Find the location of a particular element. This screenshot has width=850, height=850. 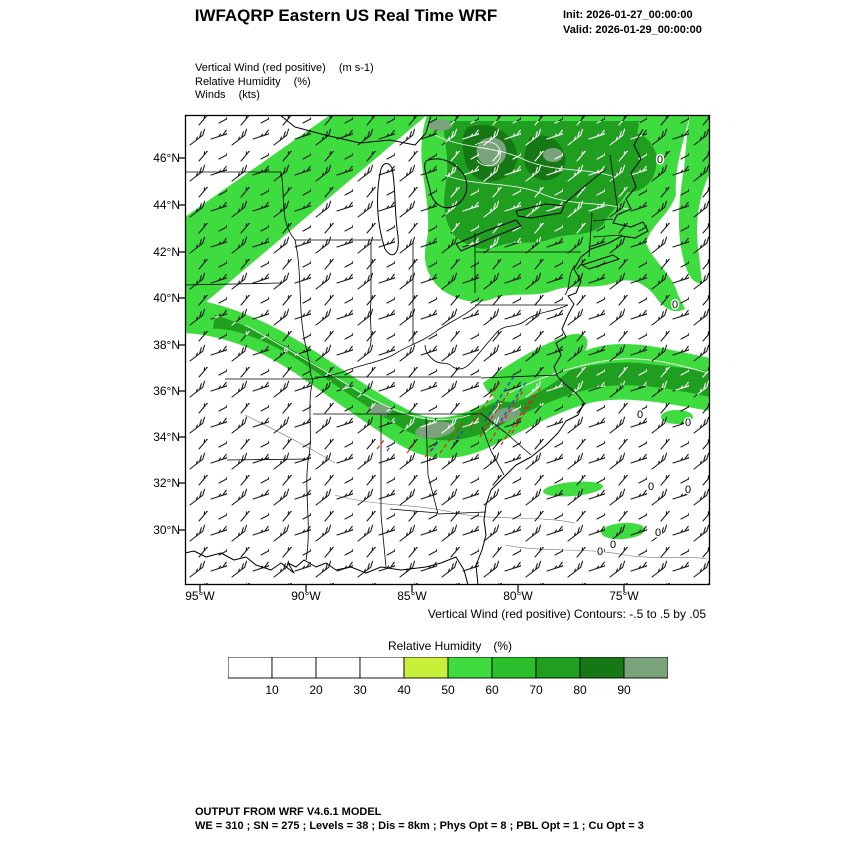

colorbar-tick-label: 70 is located at coordinates (536, 690).